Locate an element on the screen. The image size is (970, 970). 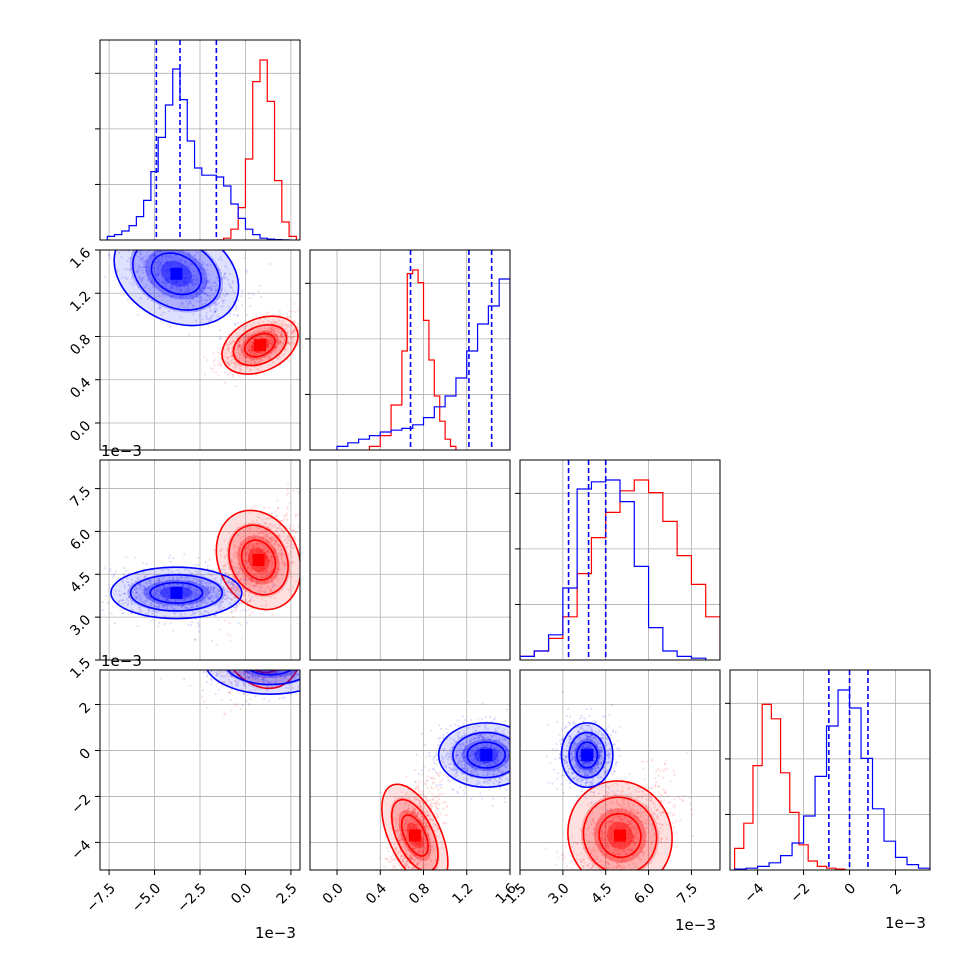
hist-group is located at coordinates (832, 770).